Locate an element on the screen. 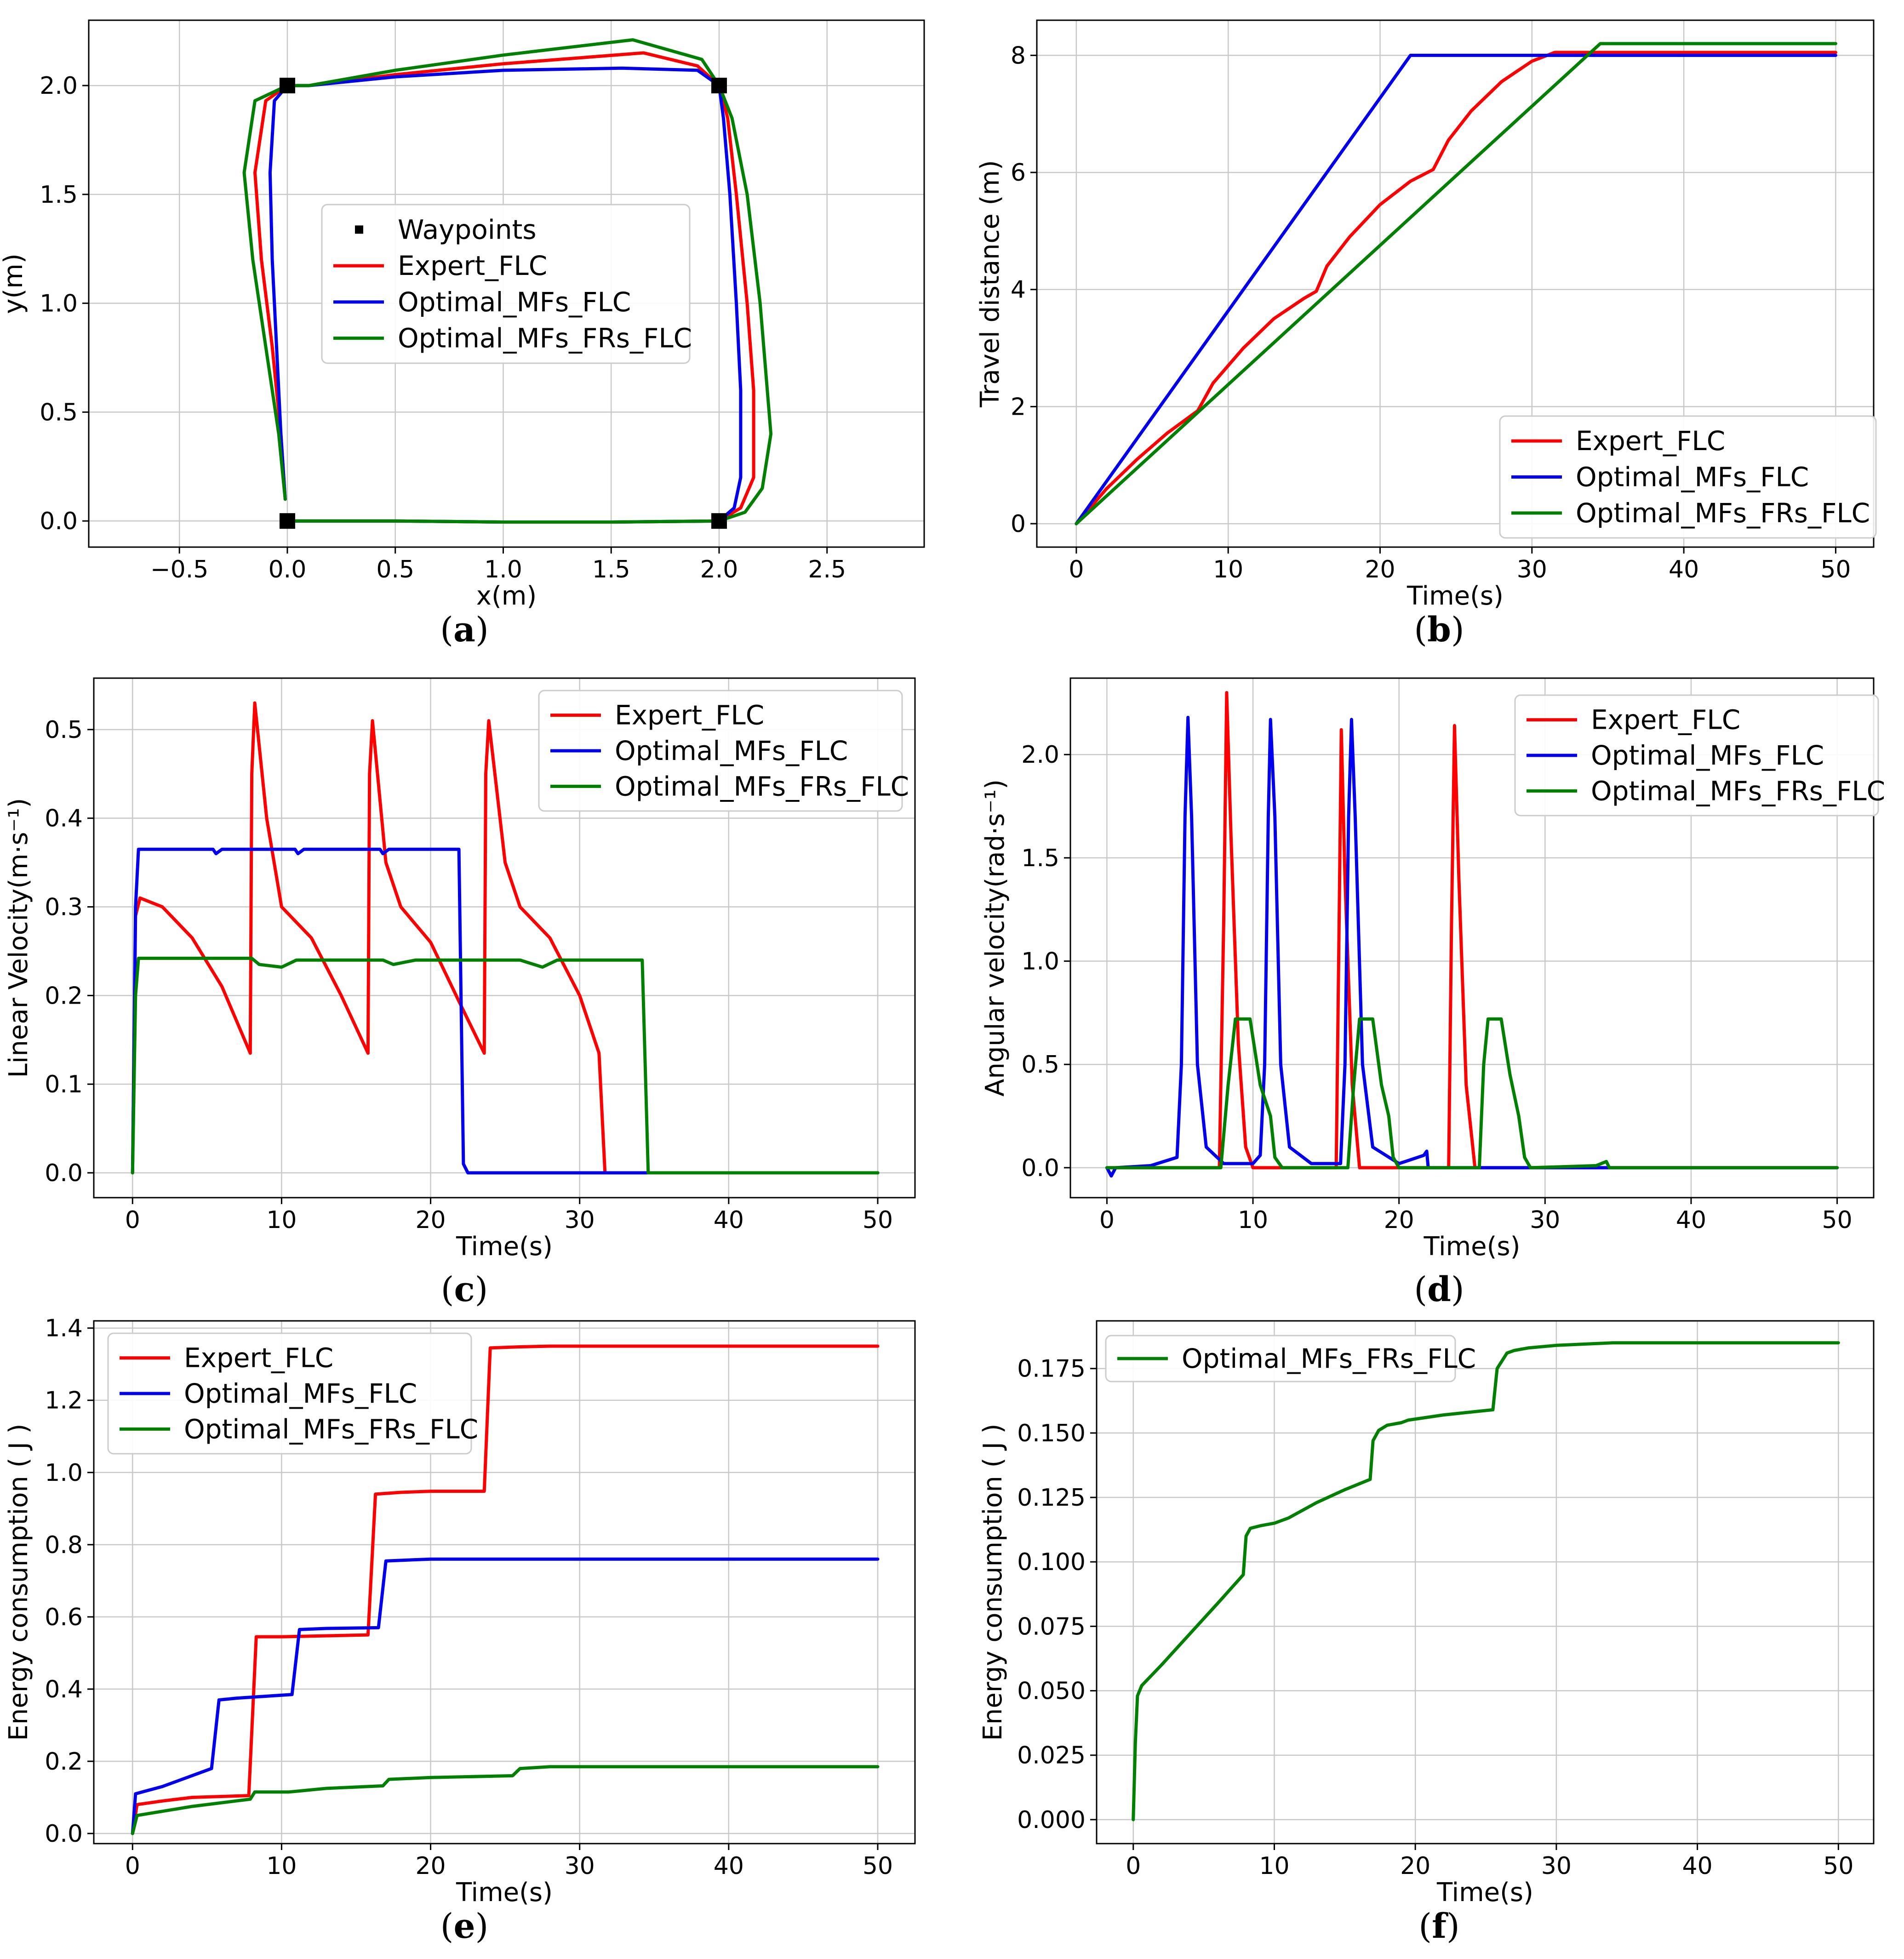 This screenshot has width=1904, height=1959. y-tick-label: 0.050 is located at coordinates (1051, 1691).